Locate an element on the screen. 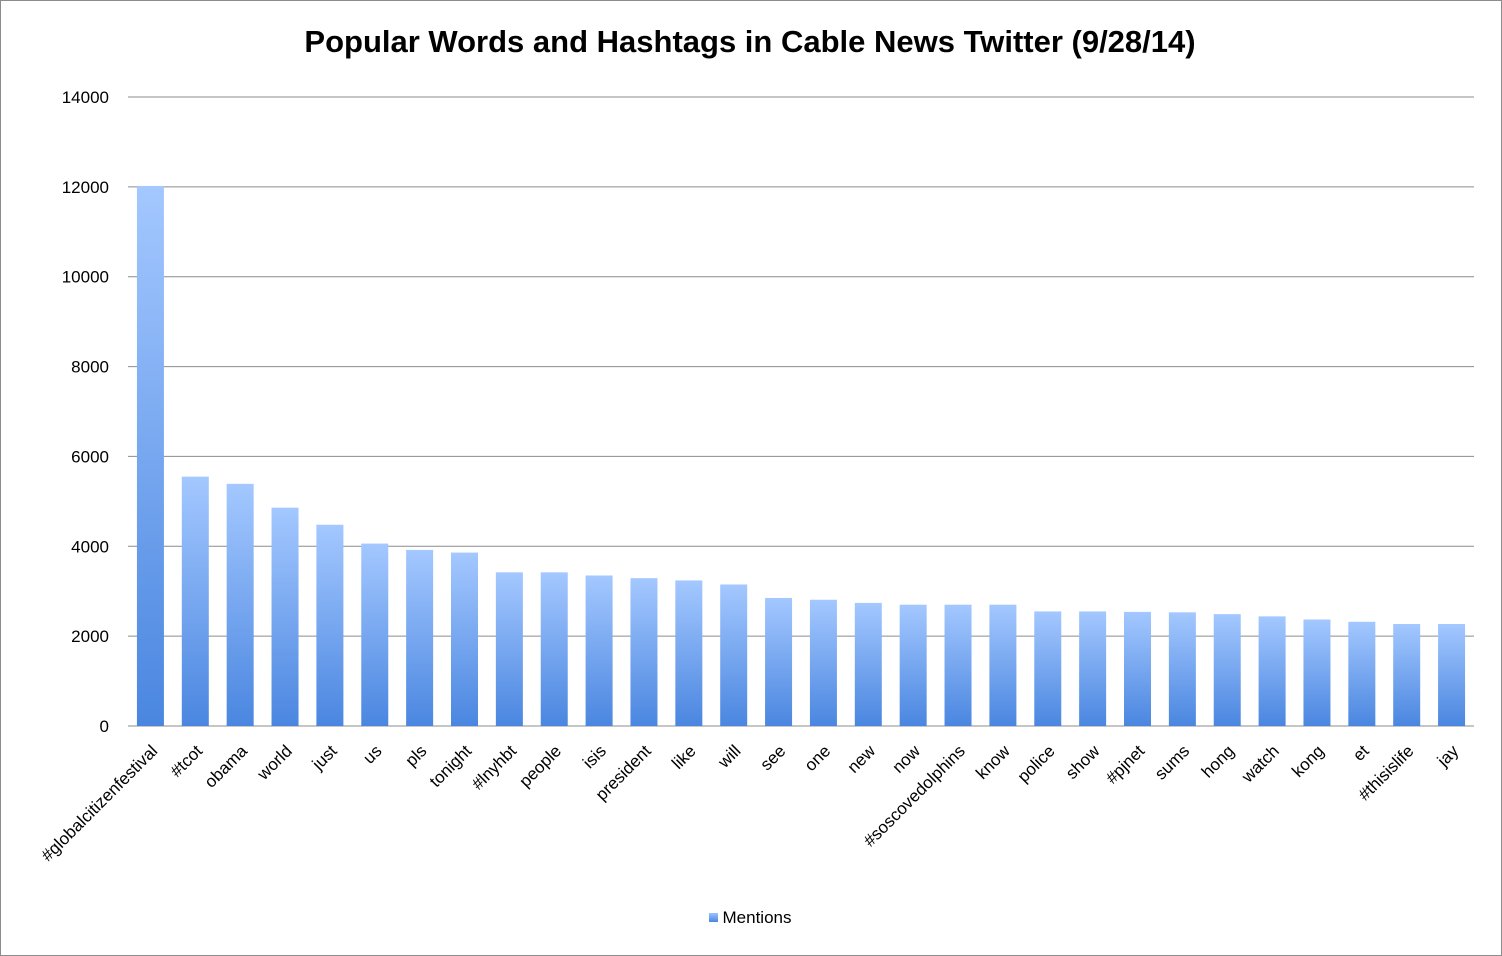  y-tick-label: 4000 is located at coordinates (90, 546).